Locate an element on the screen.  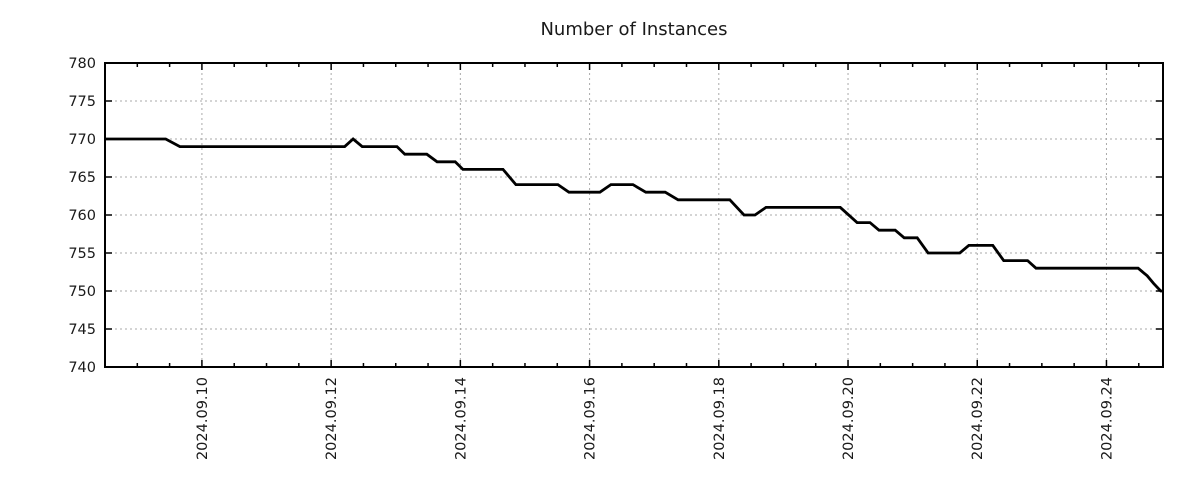
y-tick-label: 755 is located at coordinates (82, 254).